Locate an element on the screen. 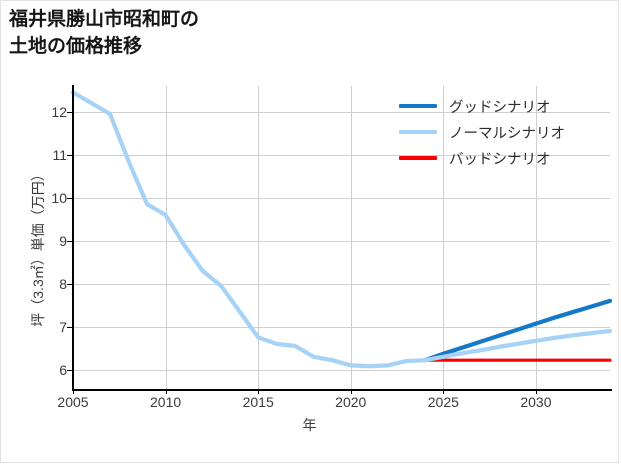 Image resolution: width=621 pixels, height=466 pixels. x-tick-label-2025: 2025 is located at coordinates (443, 402).